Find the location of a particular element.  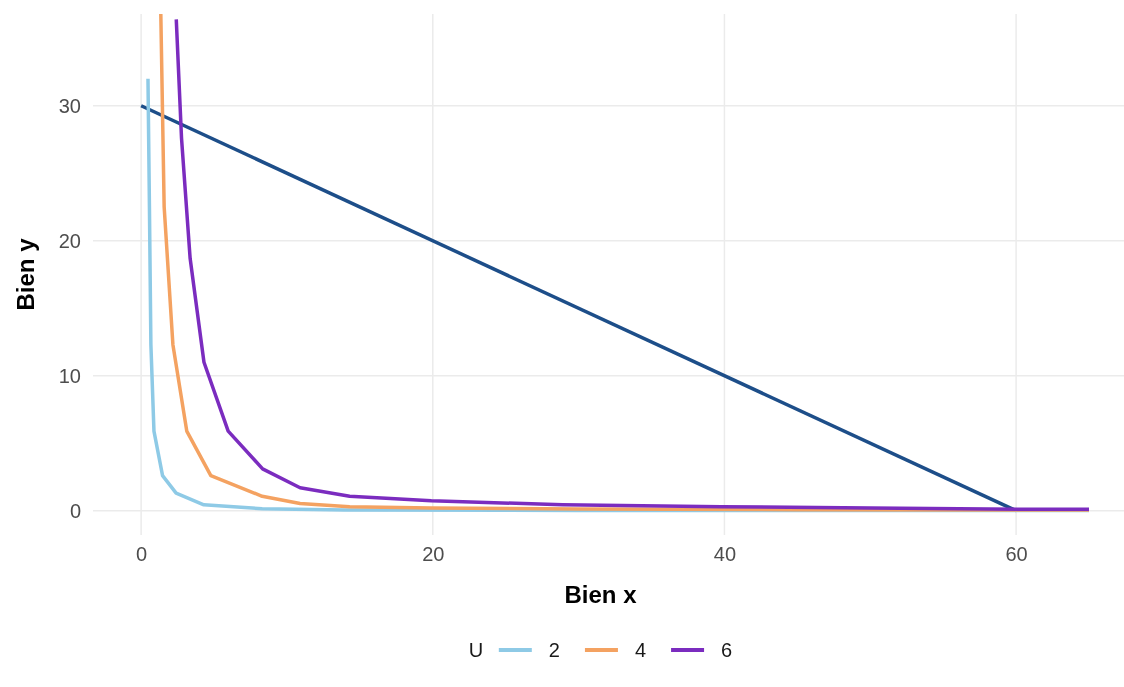

y-tick-label: 20 is located at coordinates (69, 240).